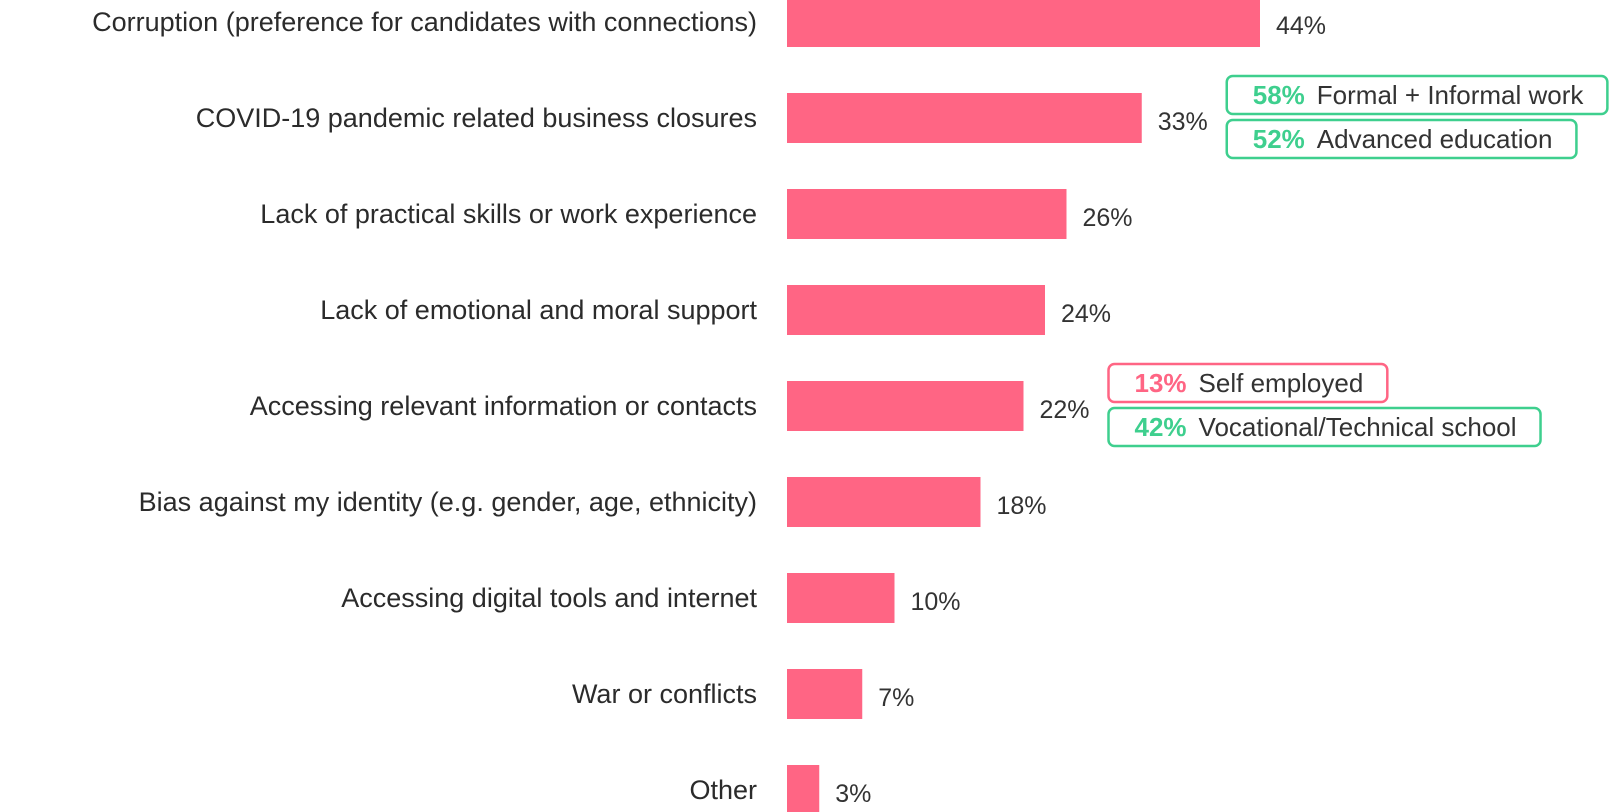 The image size is (1623, 812). What do you see at coordinates (1108, 218) in the screenshot?
I see `value-label: 26%` at bounding box center [1108, 218].